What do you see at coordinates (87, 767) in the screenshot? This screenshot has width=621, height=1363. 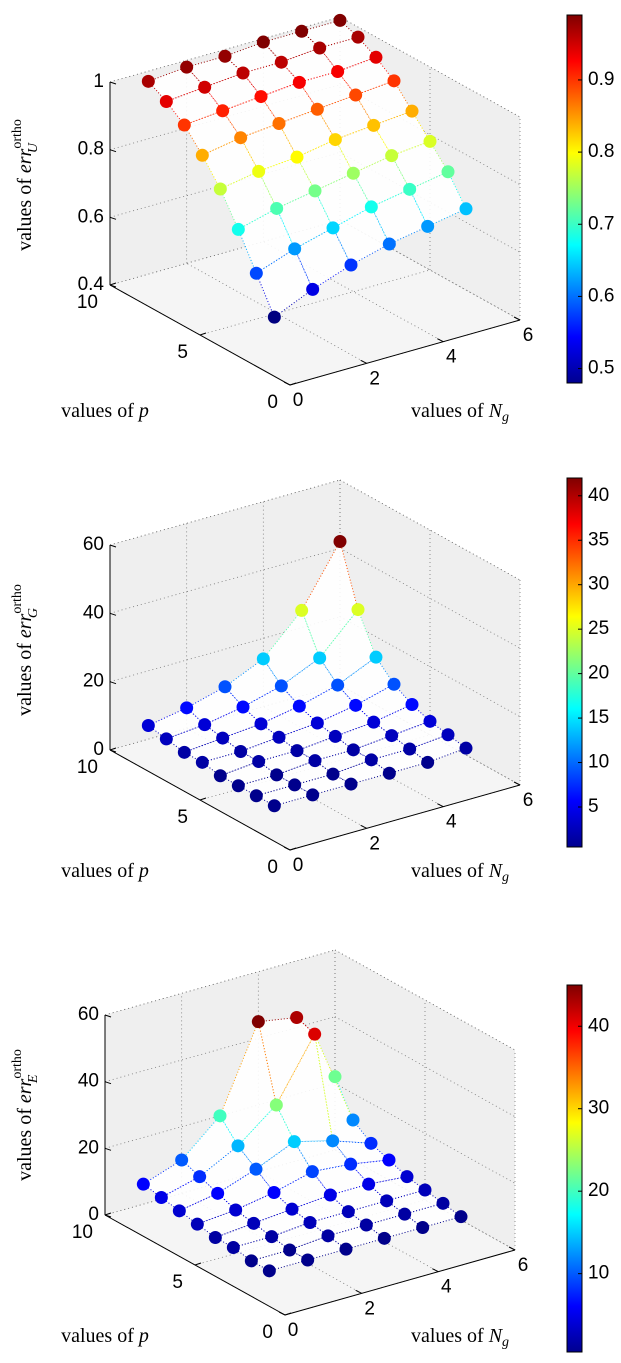 I see `y-tick-label: 10` at bounding box center [87, 767].